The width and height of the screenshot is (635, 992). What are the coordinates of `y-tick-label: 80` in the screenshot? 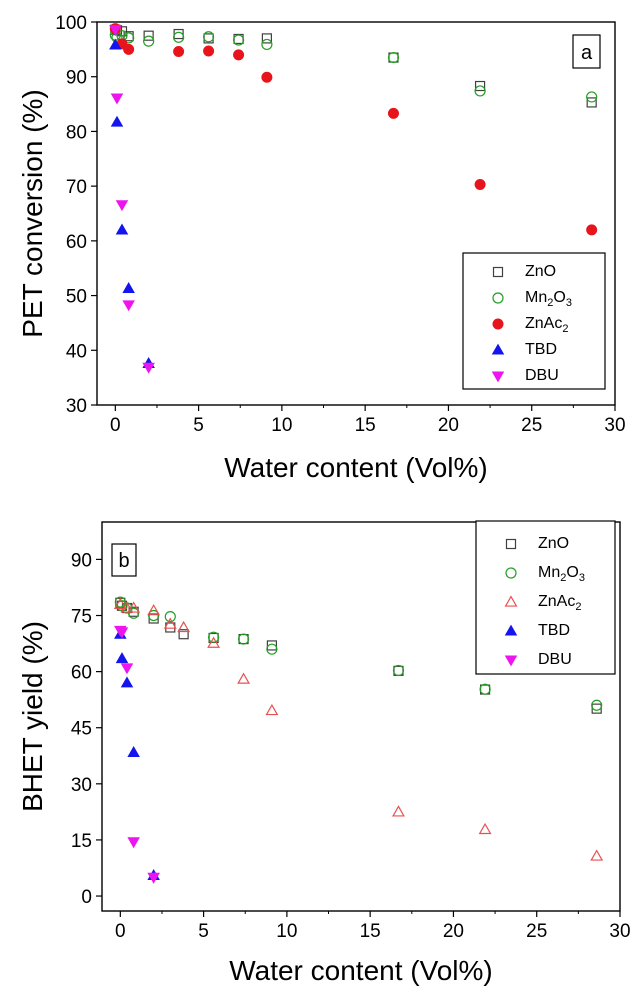 It's located at (76, 132).